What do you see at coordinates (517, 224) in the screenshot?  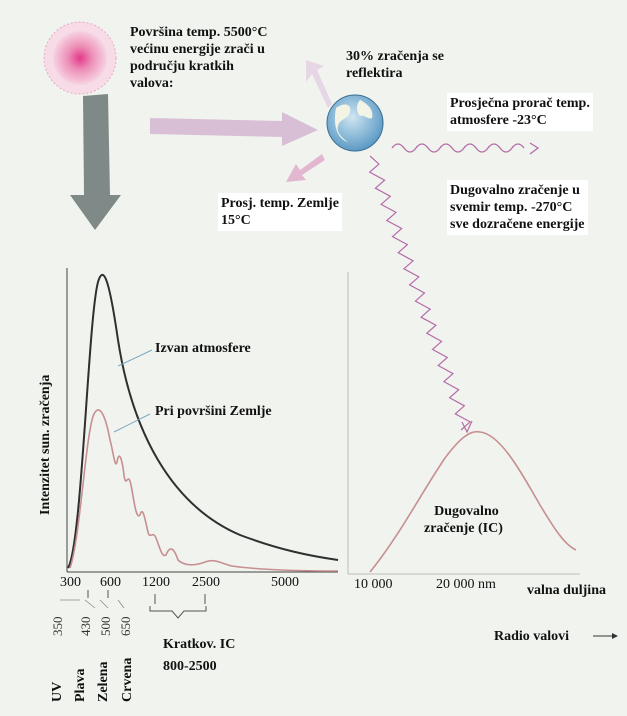 I see `longwave-space-line-3: sve dozračene energije` at bounding box center [517, 224].